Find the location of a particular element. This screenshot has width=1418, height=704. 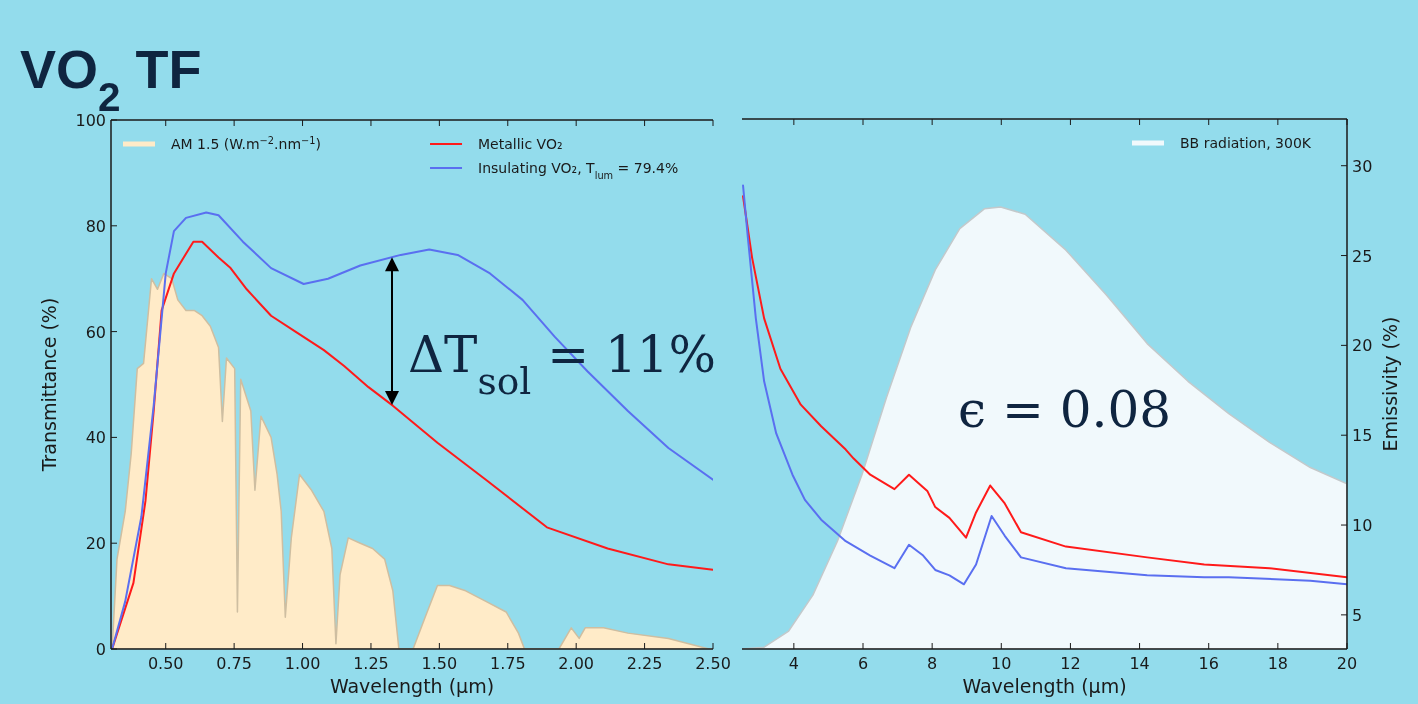

annotation: ϵ = 0.08 is located at coordinates (1065, 410).